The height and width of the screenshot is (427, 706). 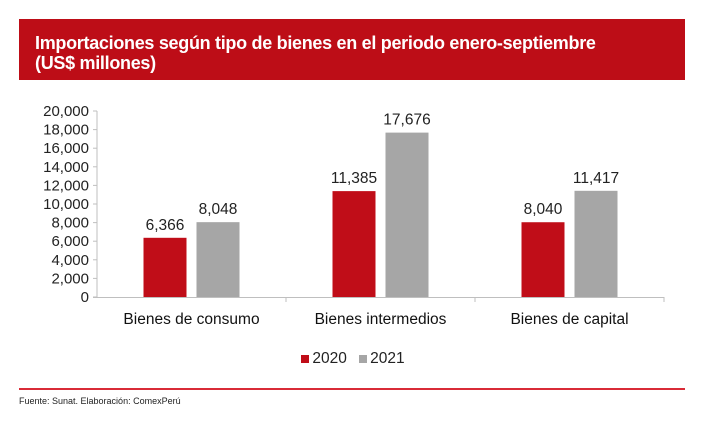 What do you see at coordinates (329, 358) in the screenshot?
I see `legend-label-2020: 2020` at bounding box center [329, 358].